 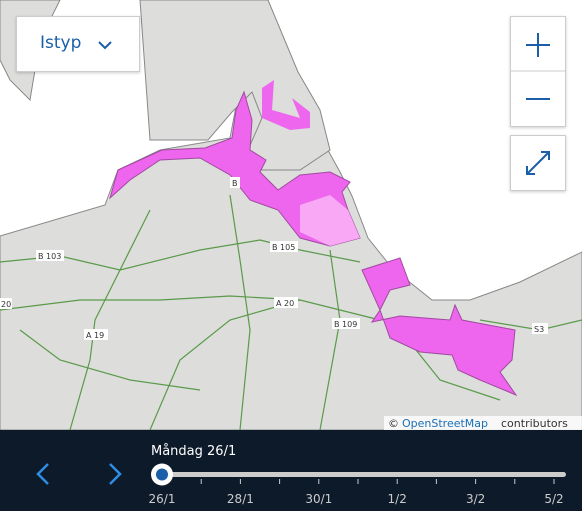 What do you see at coordinates (393, 423) in the screenshot?
I see `attribution-symbol: ©` at bounding box center [393, 423].